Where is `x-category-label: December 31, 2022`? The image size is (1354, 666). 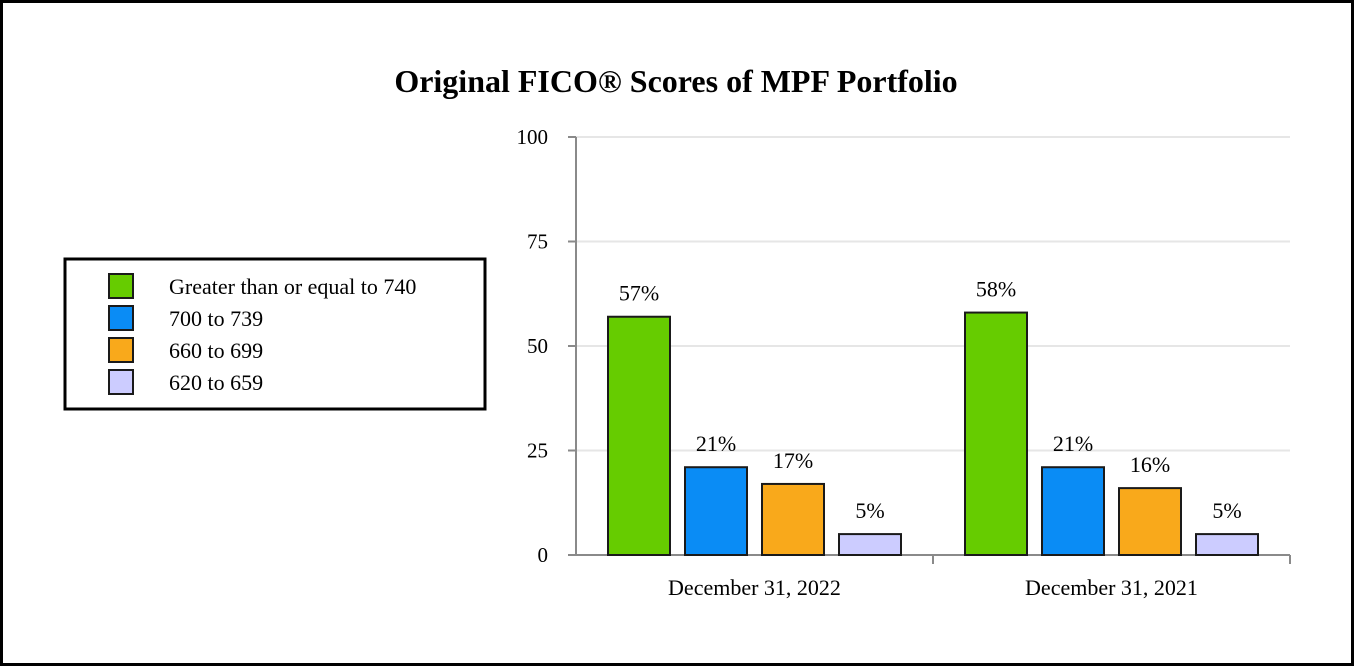
x-category-label: December 31, 2022 is located at coordinates (754, 587).